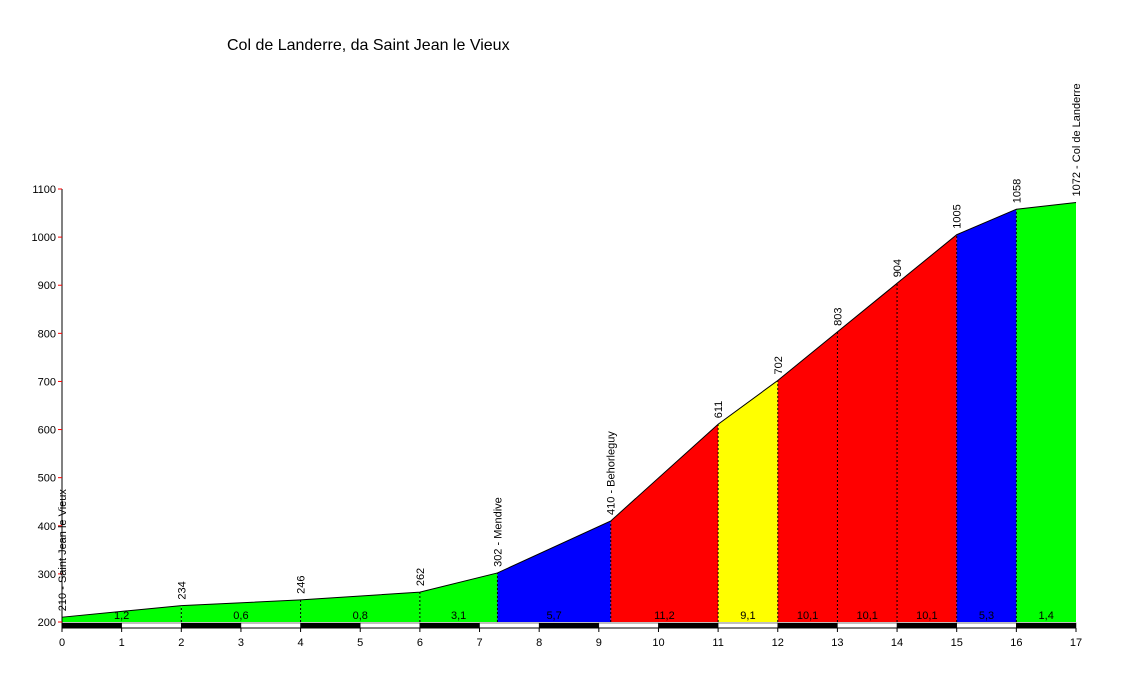 The height and width of the screenshot is (673, 1136). What do you see at coordinates (368, 45) in the screenshot?
I see `chart-title: Col de Landerre, da Saint Jean le Vieux` at bounding box center [368, 45].